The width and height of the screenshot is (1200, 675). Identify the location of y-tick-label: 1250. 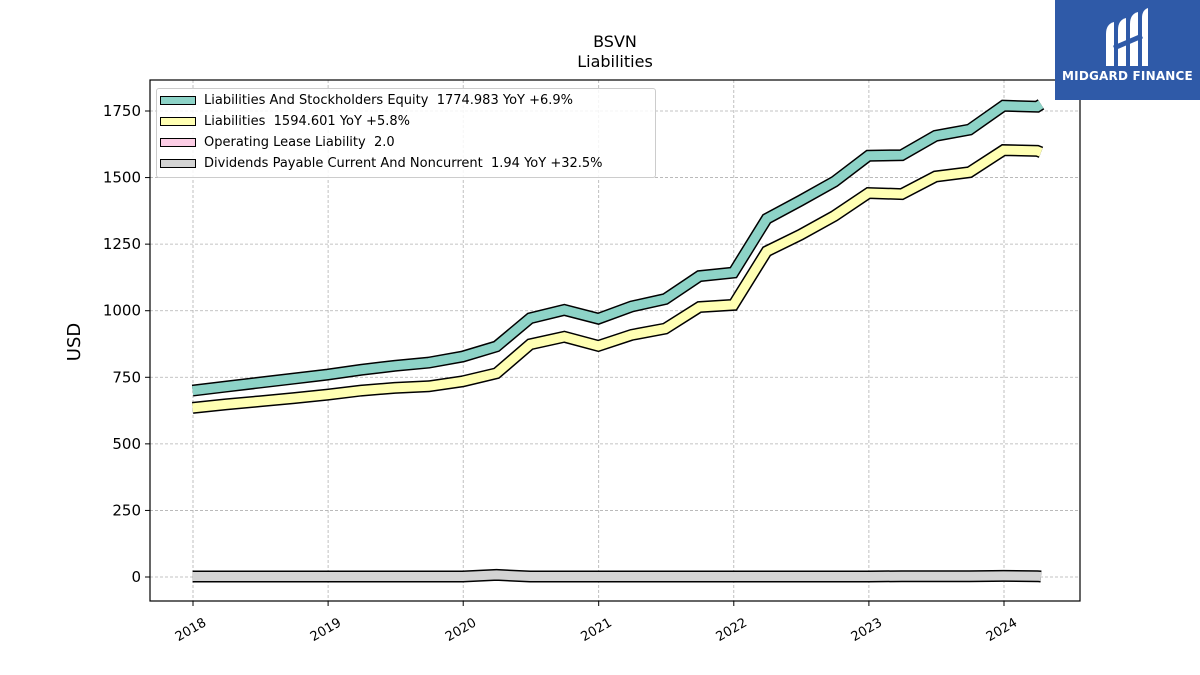
(122, 244).